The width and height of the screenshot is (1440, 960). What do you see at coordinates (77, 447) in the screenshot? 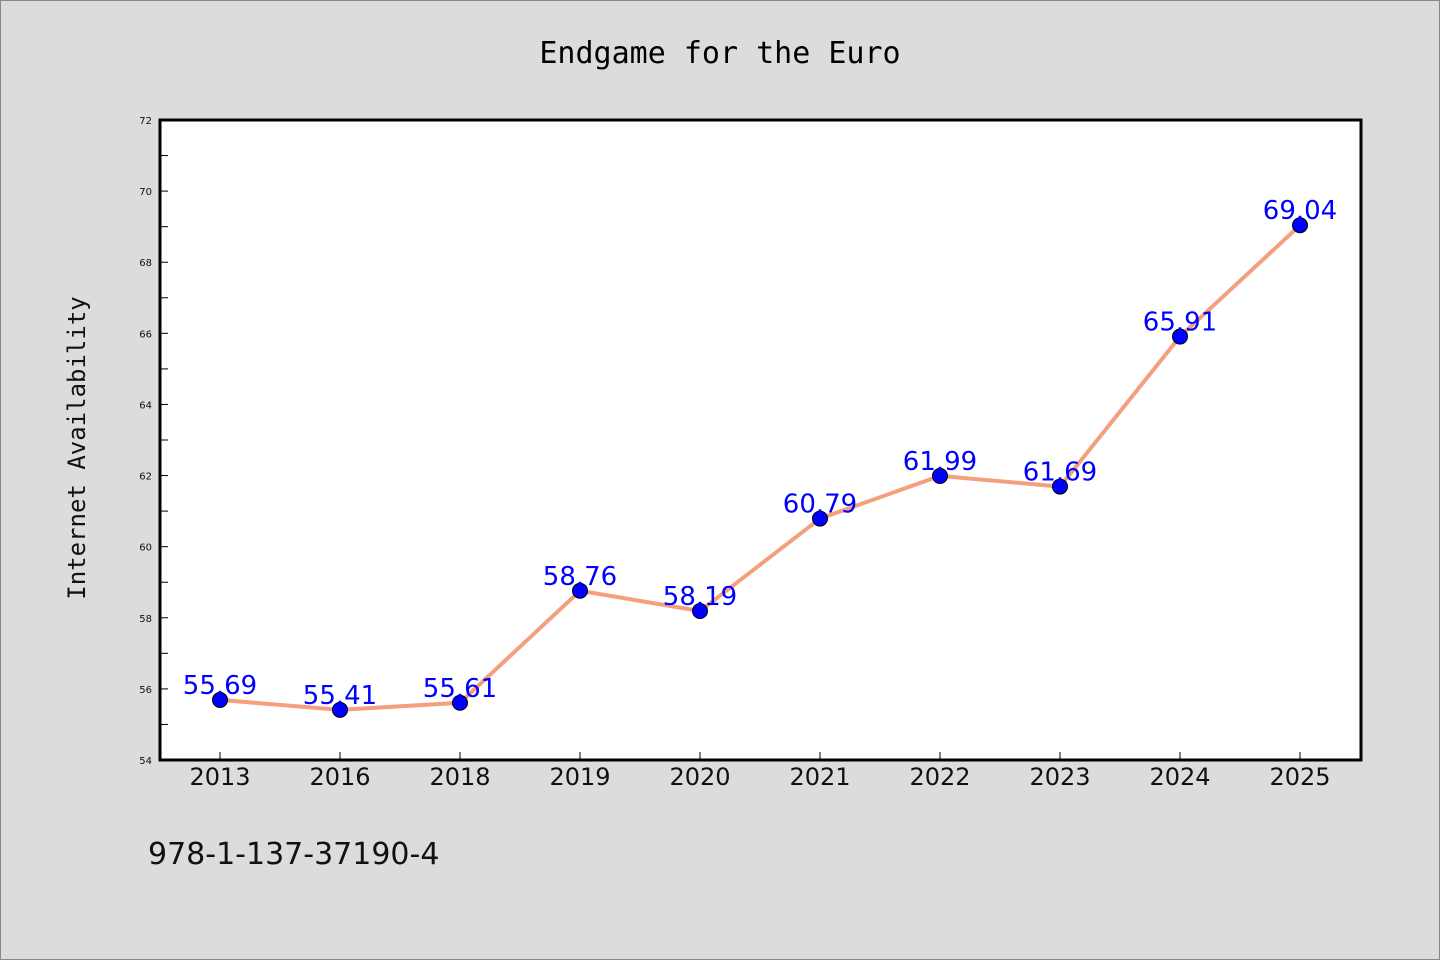
I see `y-axis-label: Internet Availability` at bounding box center [77, 447].